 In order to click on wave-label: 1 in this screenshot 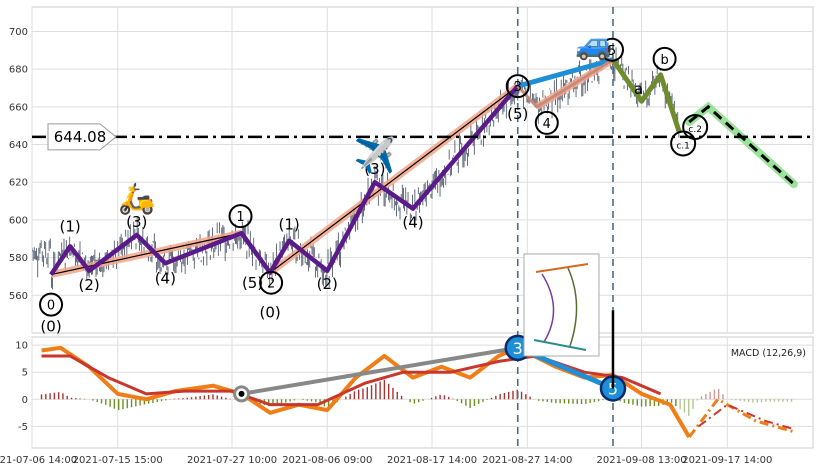, I will do `click(240, 217)`.